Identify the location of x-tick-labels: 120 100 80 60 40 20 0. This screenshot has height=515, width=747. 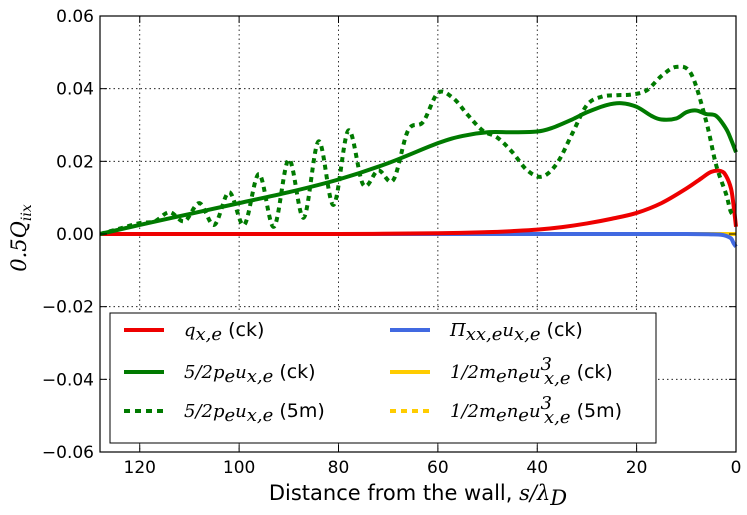
(433, 468).